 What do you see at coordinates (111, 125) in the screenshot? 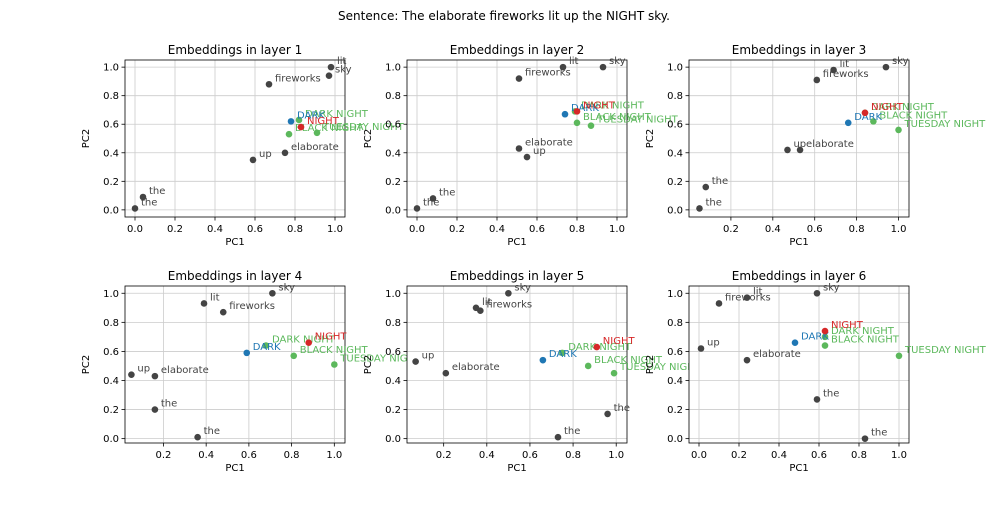
I see `y-tick-label: 0.6` at bounding box center [111, 125].